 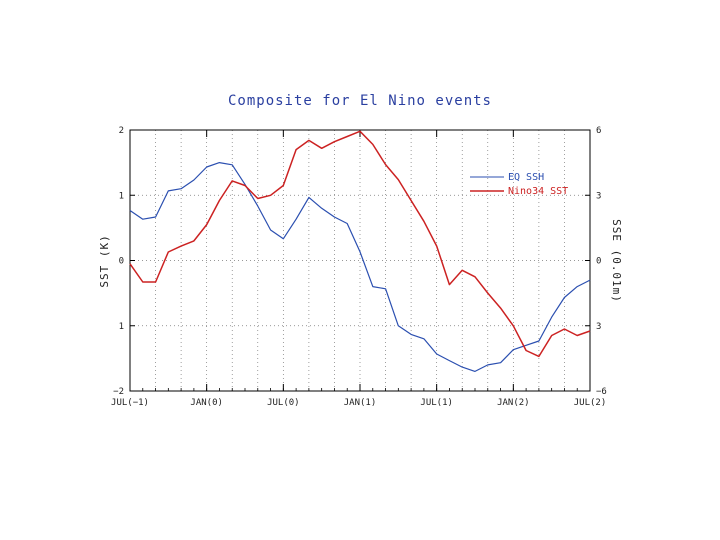 What do you see at coordinates (130, 403) in the screenshot?
I see `x-tick-label: JUL(−1)` at bounding box center [130, 403].